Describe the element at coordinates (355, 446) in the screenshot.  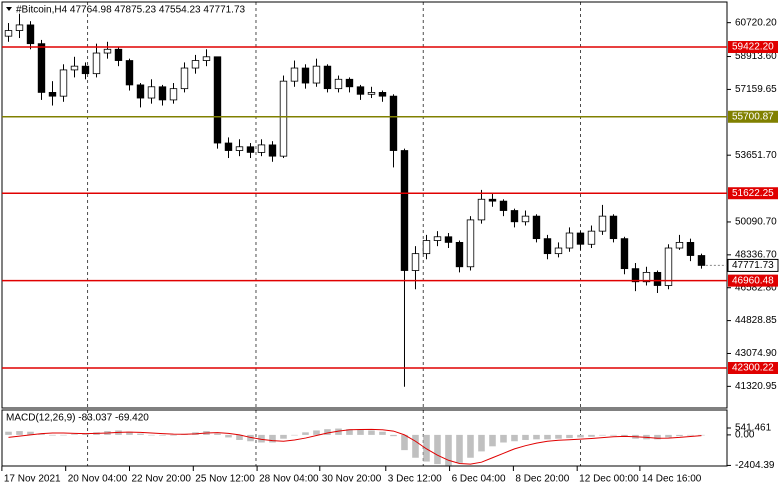
I see `signal-line` at that location.